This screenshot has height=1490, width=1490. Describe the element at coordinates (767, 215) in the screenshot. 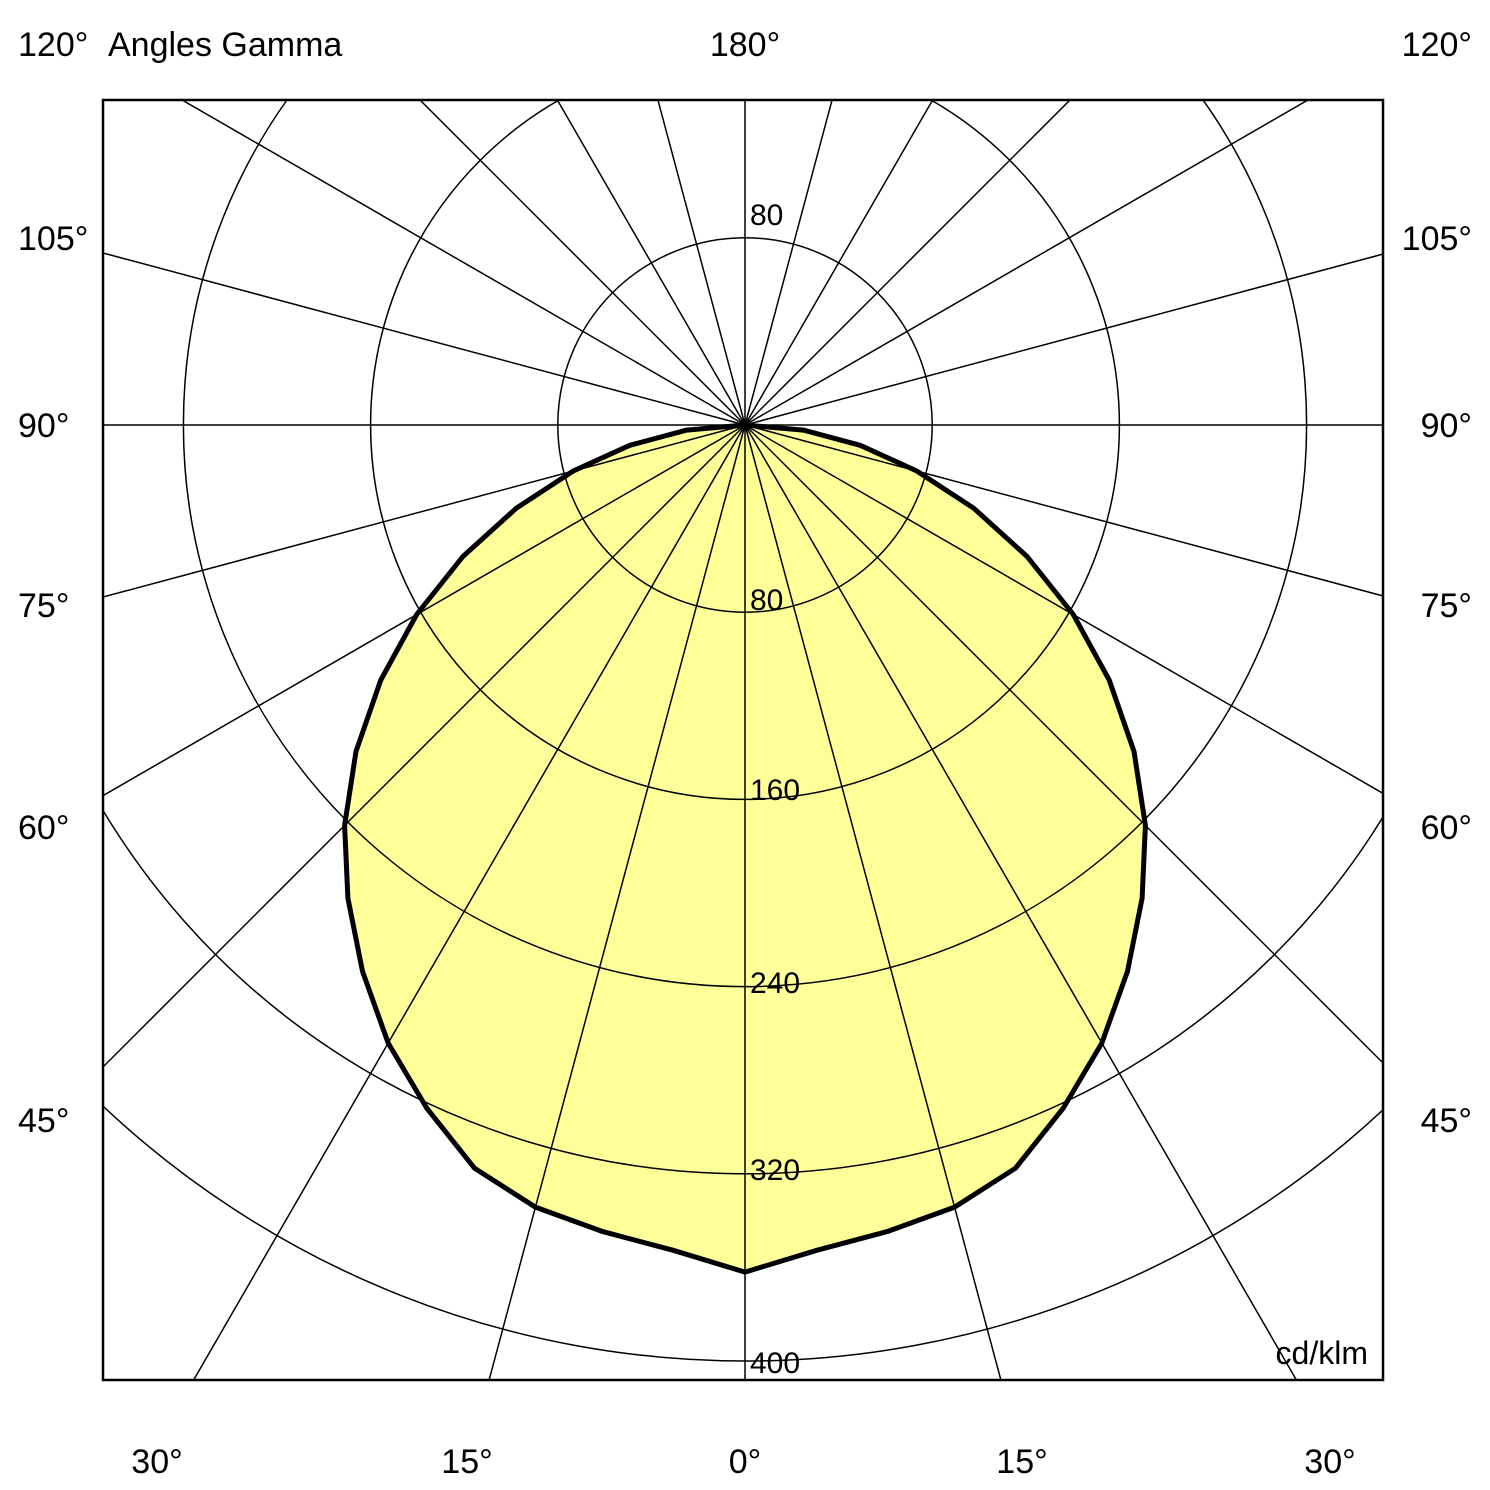

I see `ring-value-label-80-upper: 80` at that location.